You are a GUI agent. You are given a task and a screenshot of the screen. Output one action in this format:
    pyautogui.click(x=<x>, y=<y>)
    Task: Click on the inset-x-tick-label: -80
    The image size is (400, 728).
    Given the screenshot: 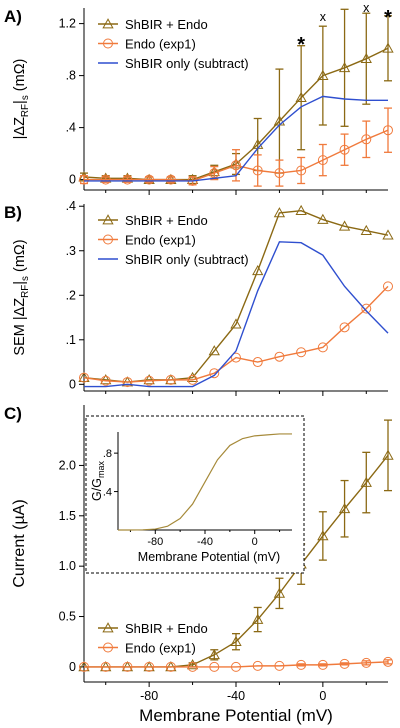 What is the action you would take?
    pyautogui.click(x=155, y=542)
    